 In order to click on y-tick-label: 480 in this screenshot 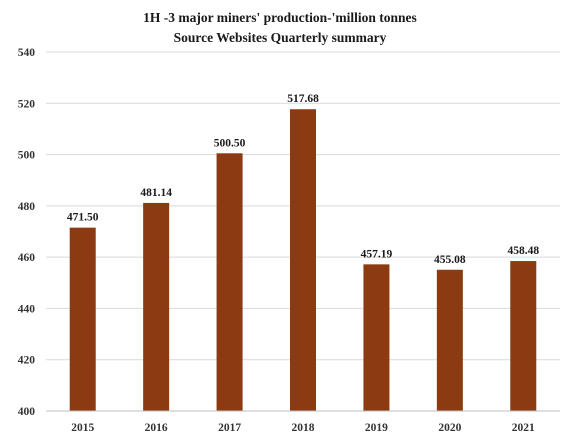, I will do `click(27, 207)`.